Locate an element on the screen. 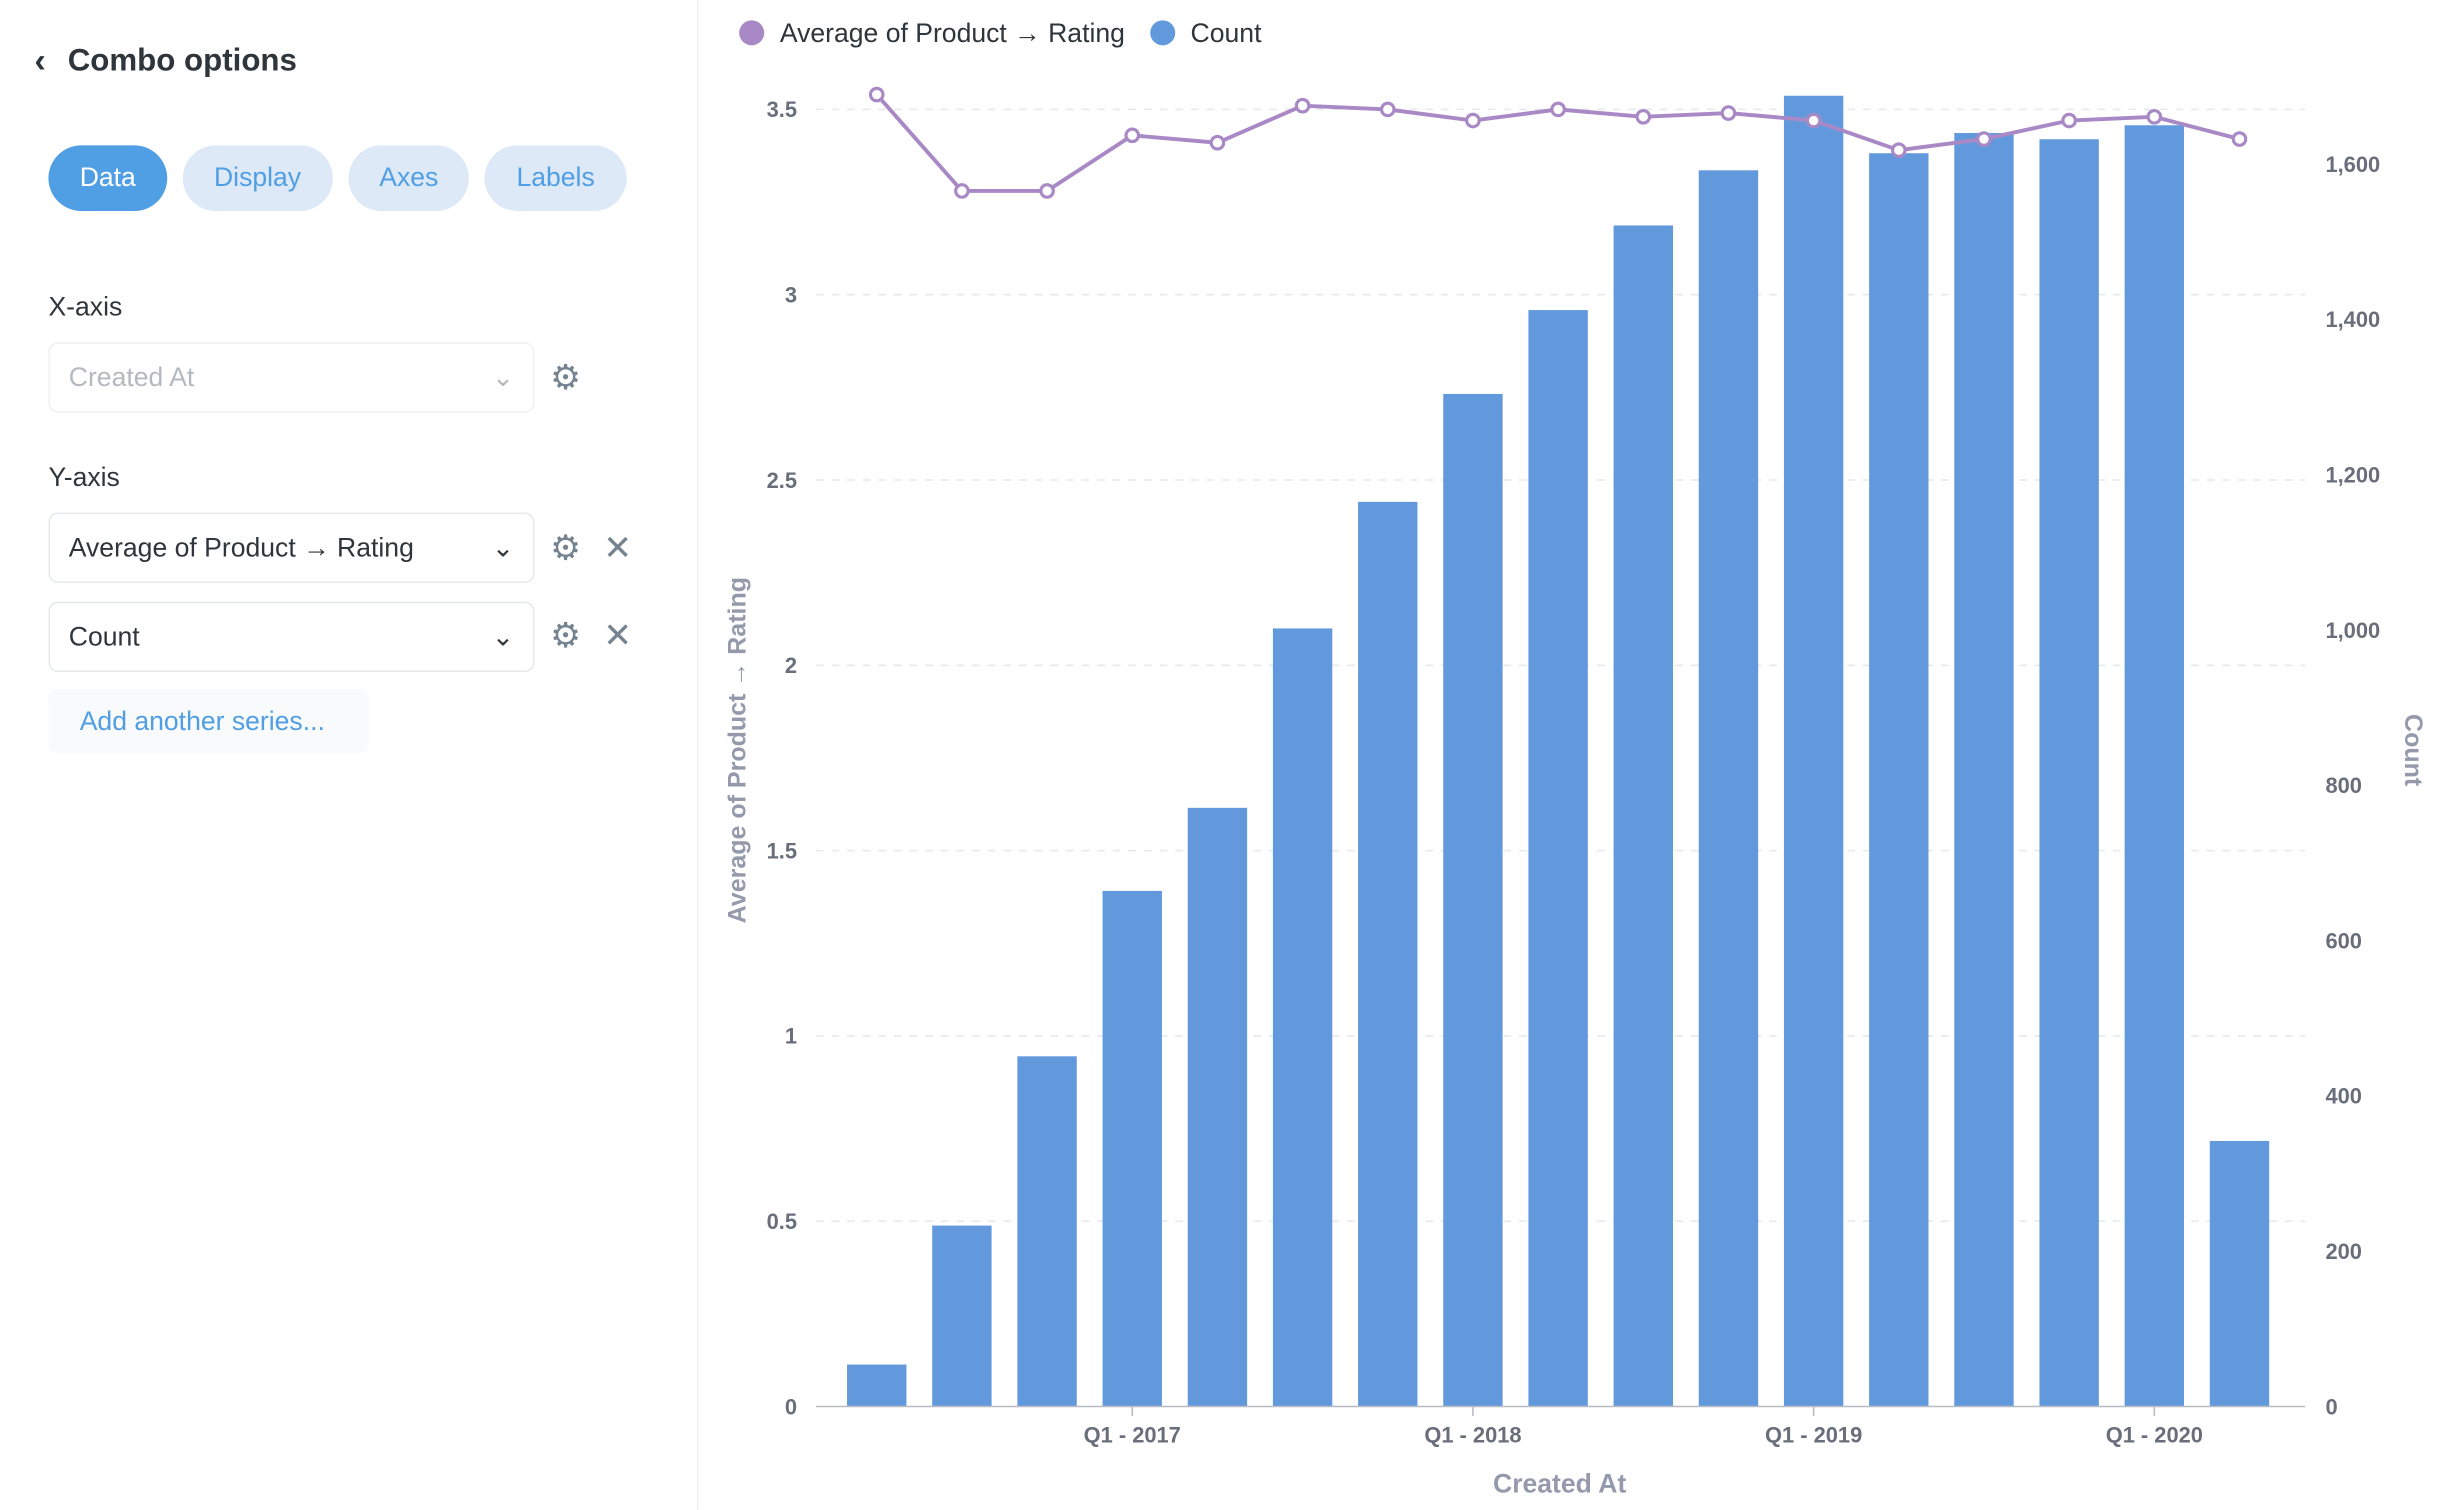 This screenshot has width=2438, height=1510. legend-item-rating: Average of Product → Rating is located at coordinates (932, 34).